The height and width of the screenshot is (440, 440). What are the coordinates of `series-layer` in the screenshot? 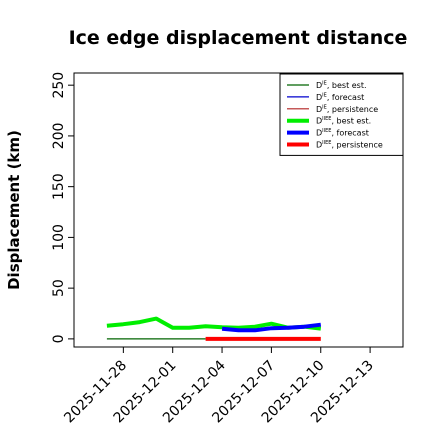 It's located at (214, 328).